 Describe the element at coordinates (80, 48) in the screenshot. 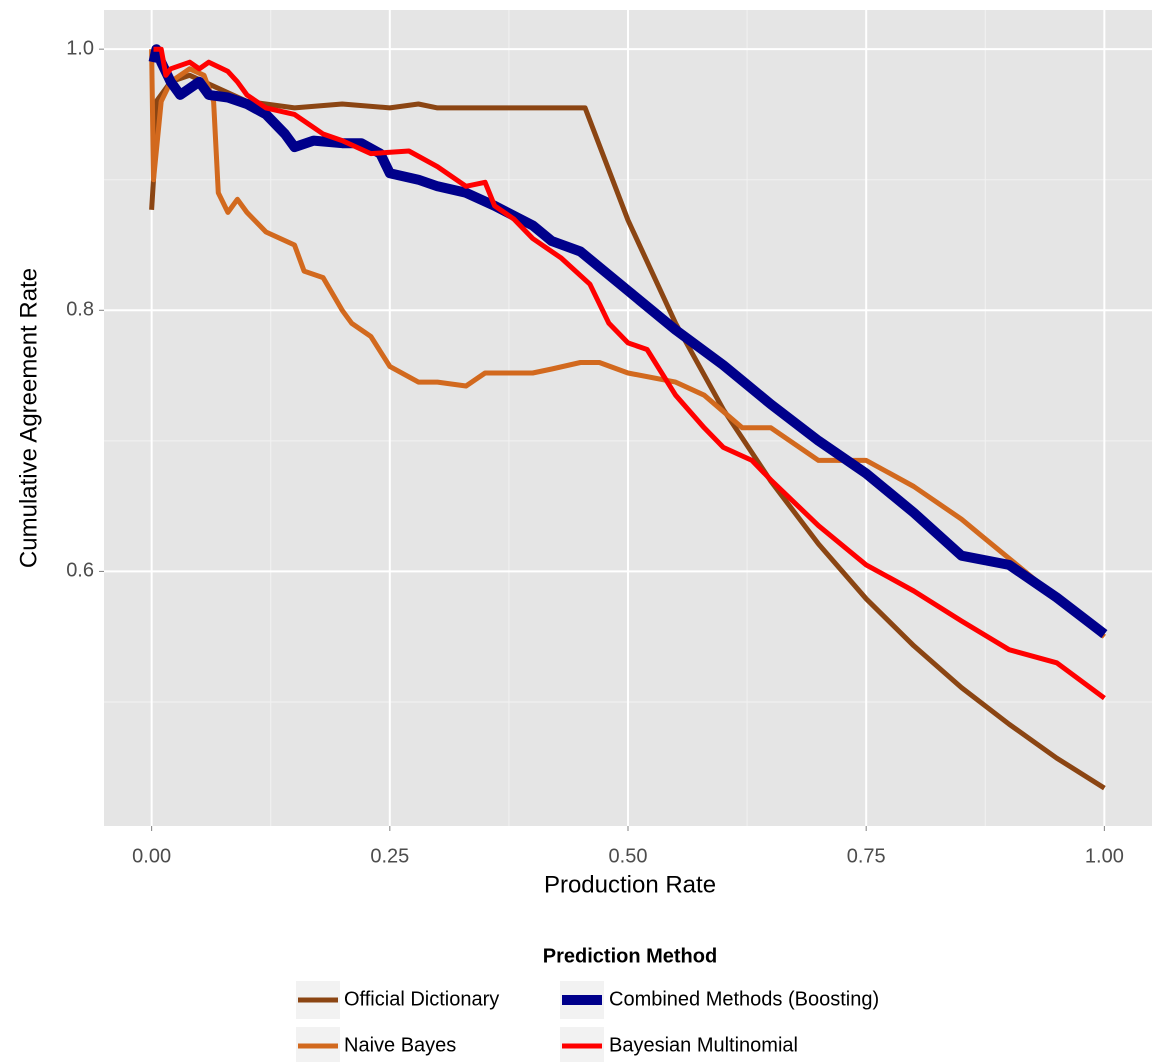

I see `y-tick-label: 1.0` at that location.